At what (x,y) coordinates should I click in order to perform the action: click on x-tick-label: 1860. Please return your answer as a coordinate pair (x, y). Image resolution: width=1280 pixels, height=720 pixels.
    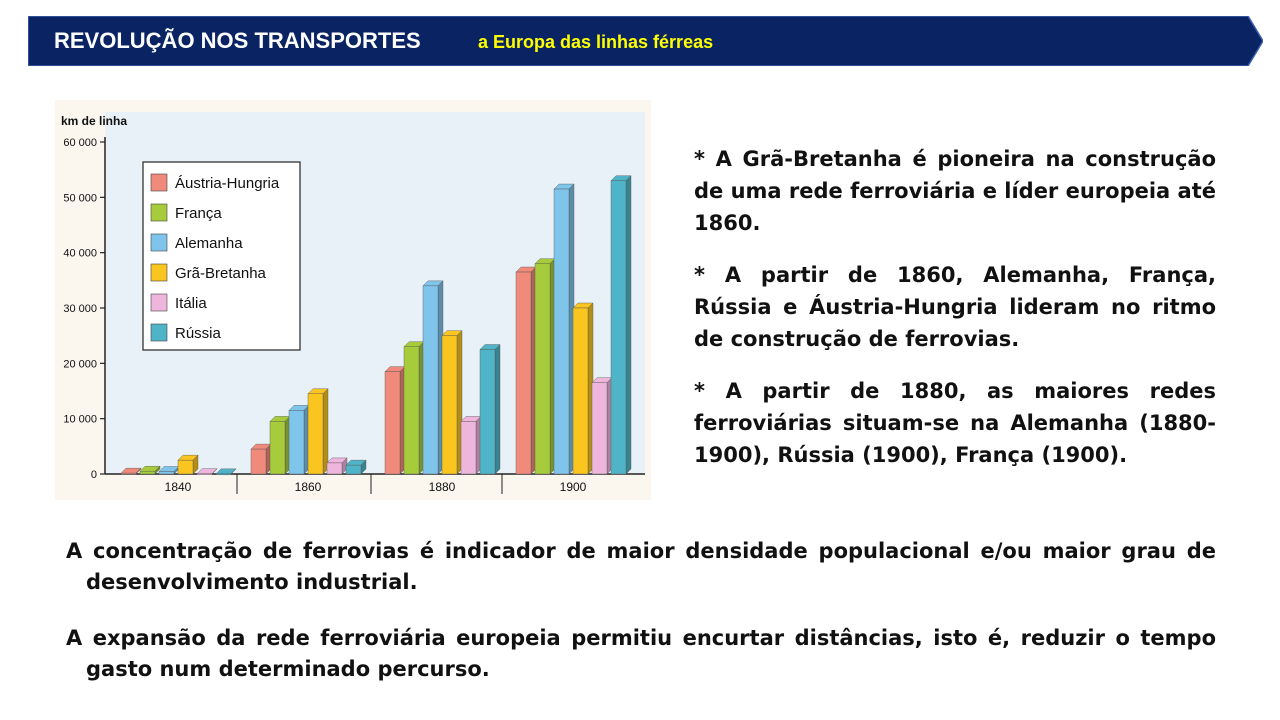
    Looking at the image, I should click on (308, 487).